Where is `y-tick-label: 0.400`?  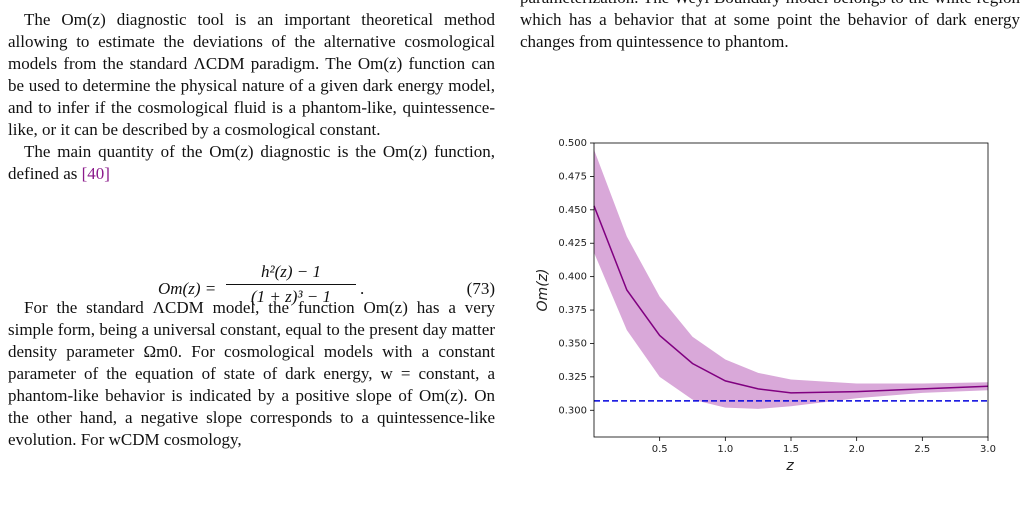
y-tick-label: 0.400 is located at coordinates (572, 277).